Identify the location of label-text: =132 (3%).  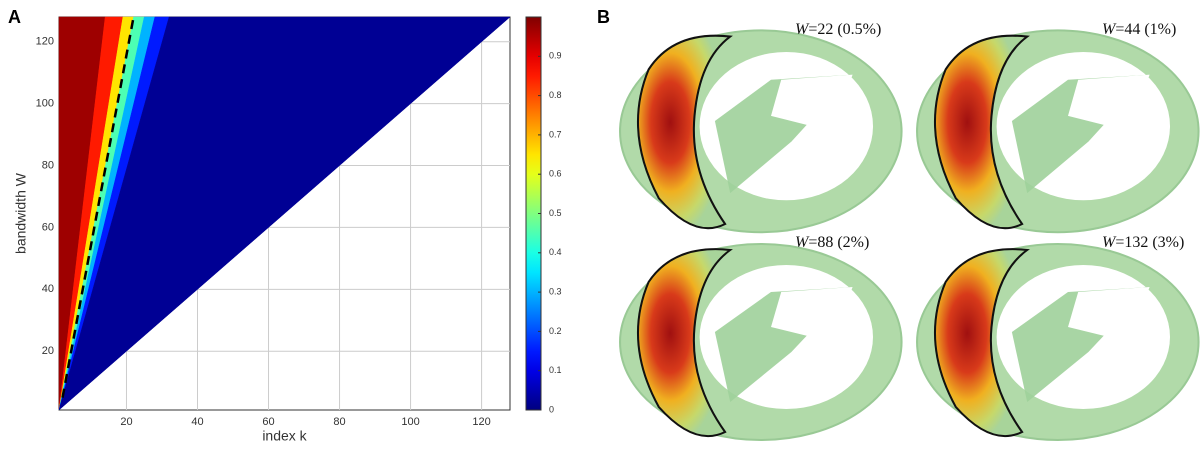
(1149, 242).